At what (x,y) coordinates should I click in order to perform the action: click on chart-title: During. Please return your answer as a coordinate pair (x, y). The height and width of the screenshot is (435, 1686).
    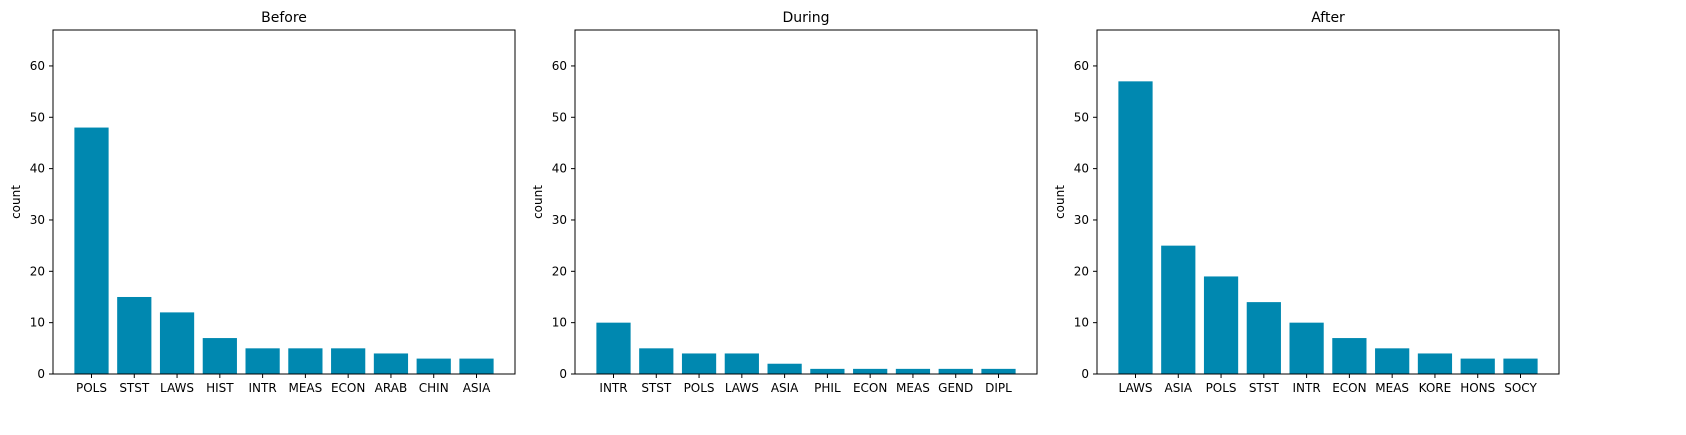
    Looking at the image, I should click on (805, 18).